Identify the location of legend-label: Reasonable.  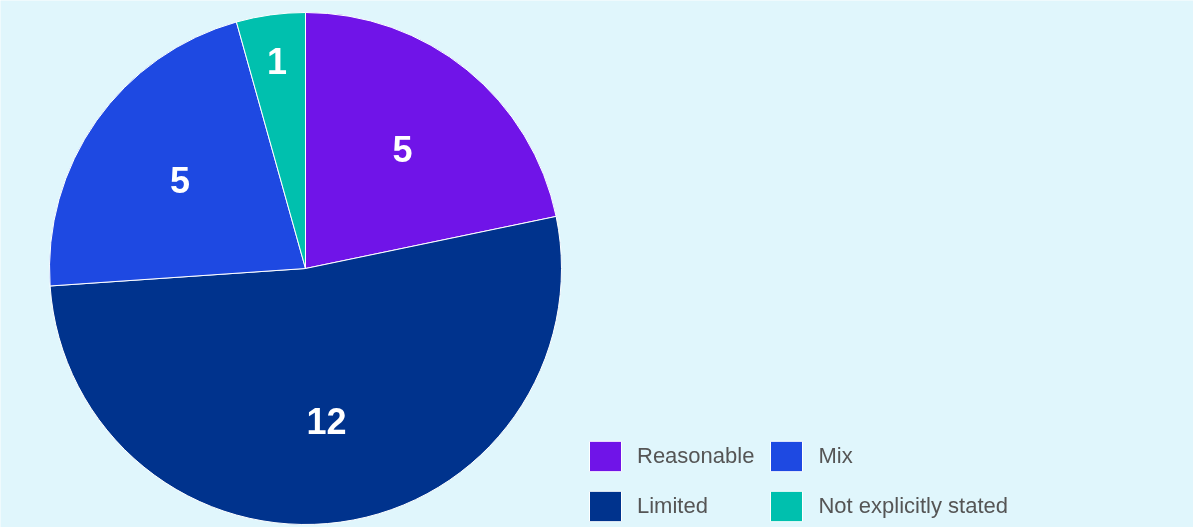
(696, 456).